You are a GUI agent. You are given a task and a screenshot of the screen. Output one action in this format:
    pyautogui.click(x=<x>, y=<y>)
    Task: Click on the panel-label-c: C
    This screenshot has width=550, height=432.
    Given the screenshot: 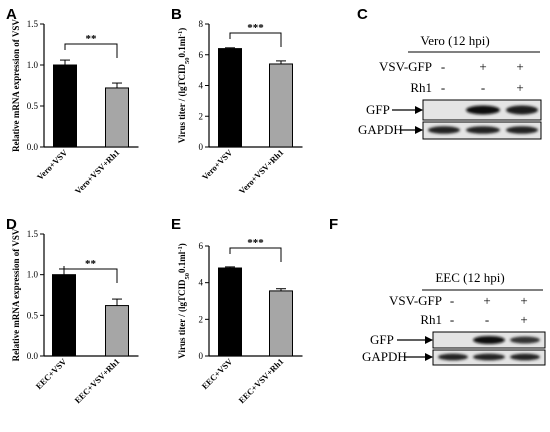 What is the action you would take?
    pyautogui.click(x=362, y=14)
    